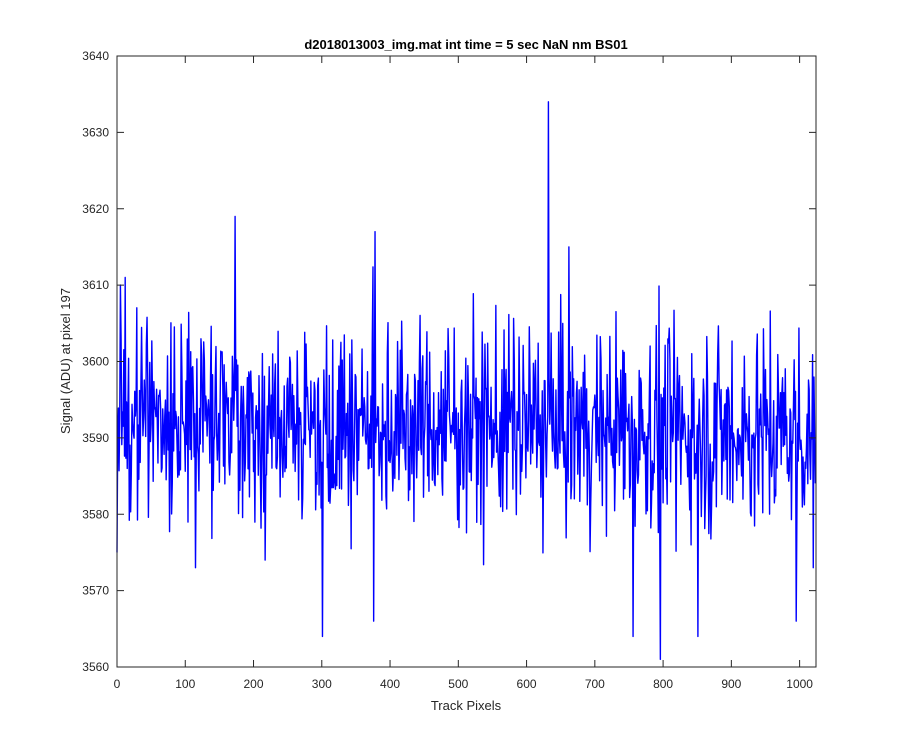  What do you see at coordinates (65, 361) in the screenshot?
I see `y-axis-label: Signal (ADU) at pixel 197` at bounding box center [65, 361].